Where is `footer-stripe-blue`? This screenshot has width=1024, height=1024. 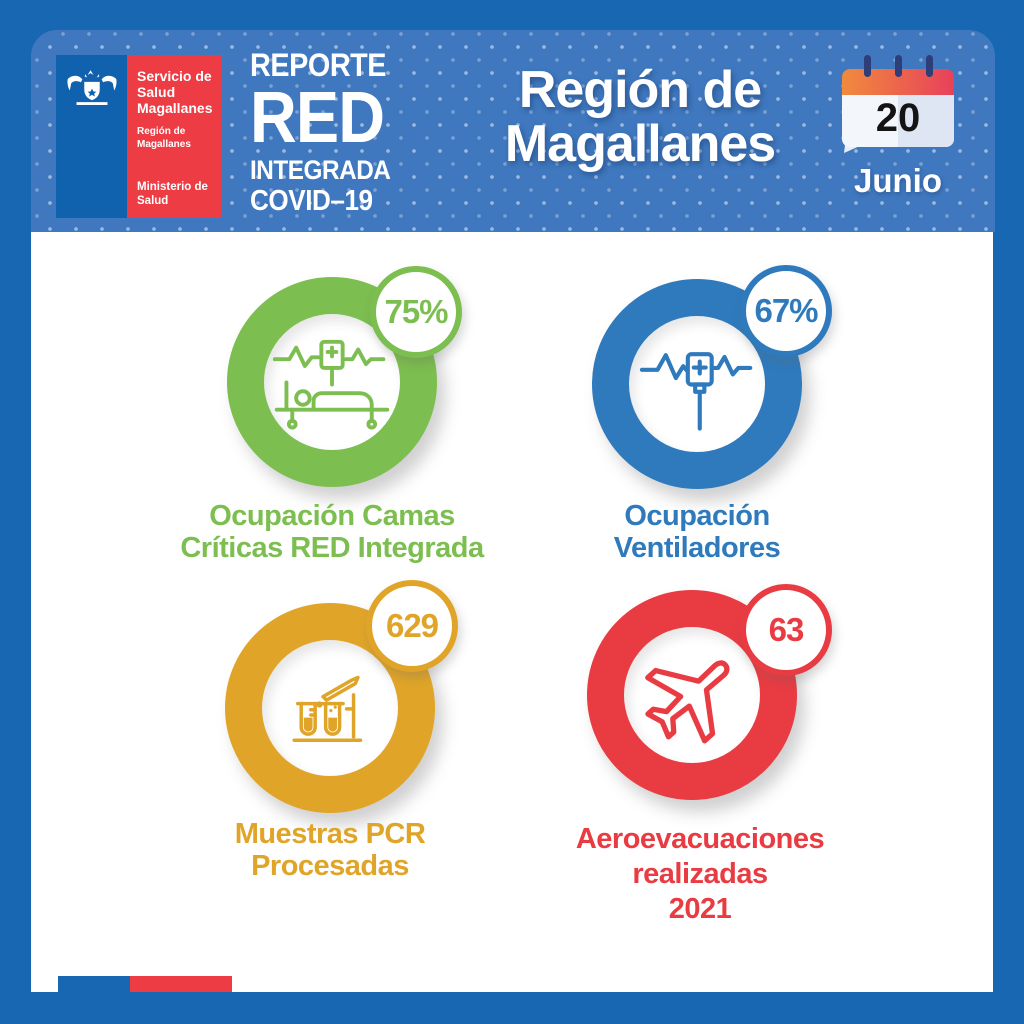
footer-stripe-blue is located at coordinates (94, 984).